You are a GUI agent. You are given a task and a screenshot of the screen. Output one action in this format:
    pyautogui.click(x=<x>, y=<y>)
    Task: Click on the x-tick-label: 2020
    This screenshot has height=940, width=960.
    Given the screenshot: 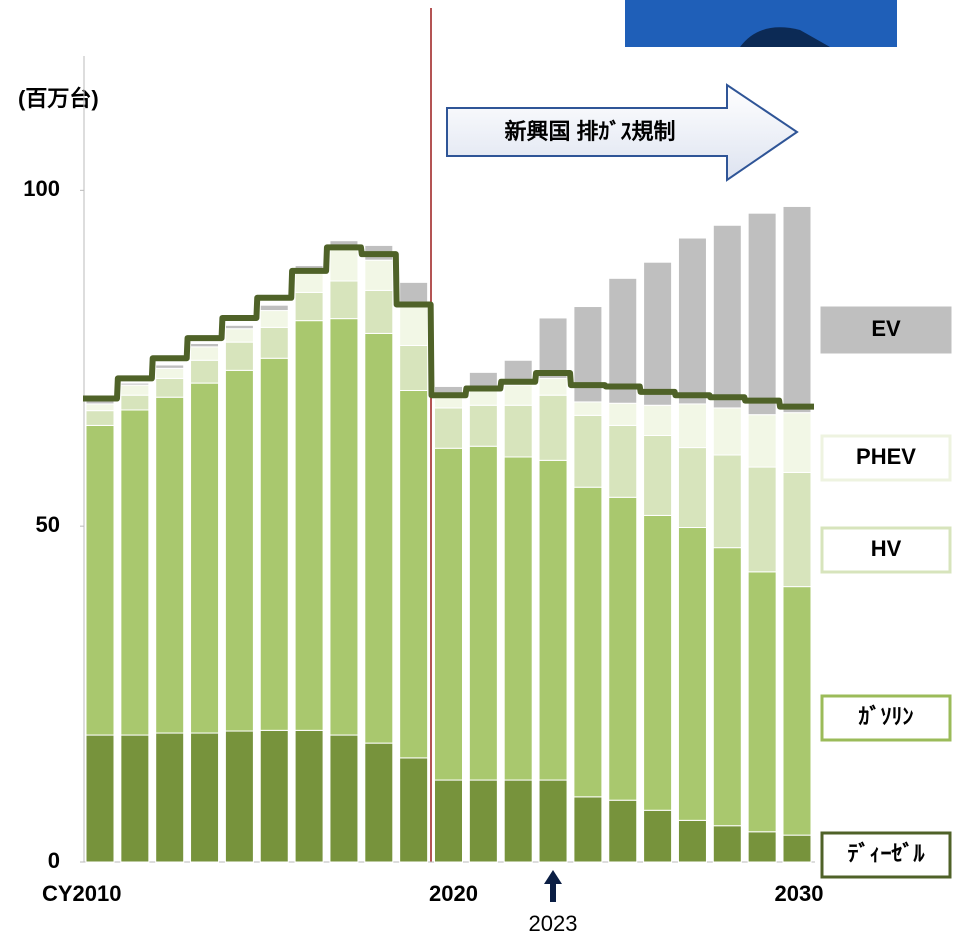 What is the action you would take?
    pyautogui.click(x=453, y=893)
    